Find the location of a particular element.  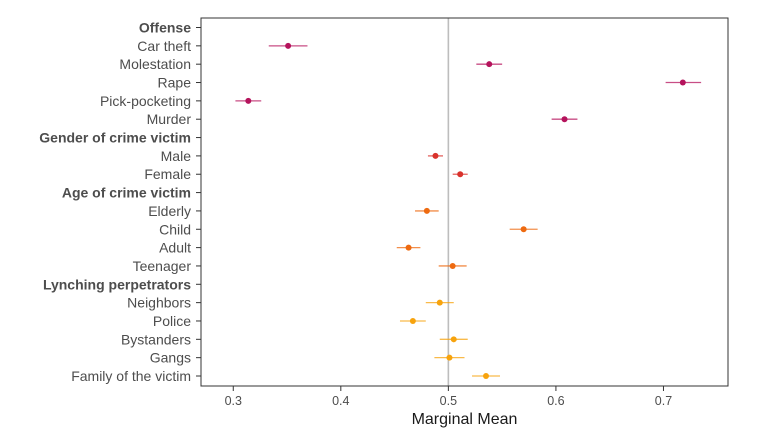

x-axis-title: Marginal Mean is located at coordinates (465, 419).